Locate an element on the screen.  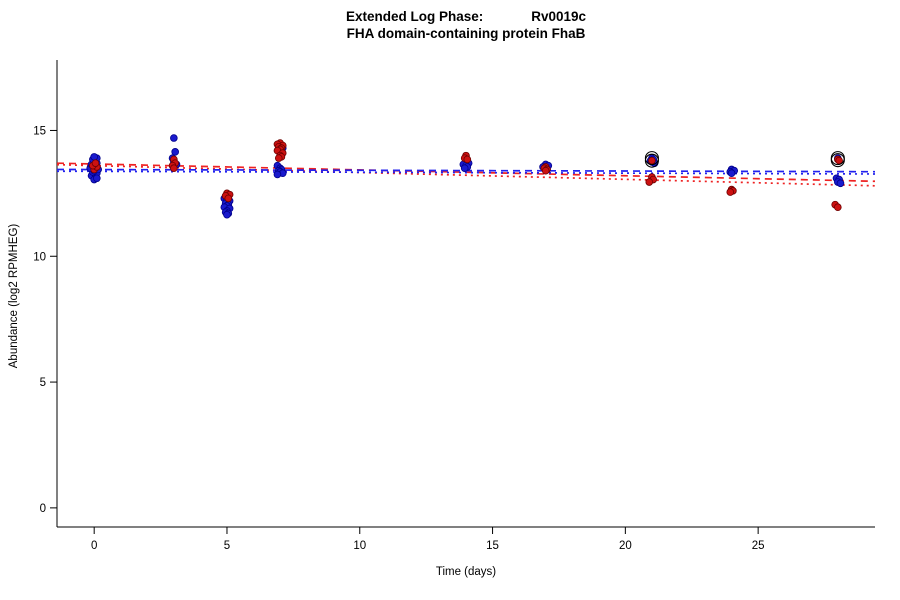
chart-title-line1: Extended Log Phase: Rv0019c is located at coordinates (466, 16).